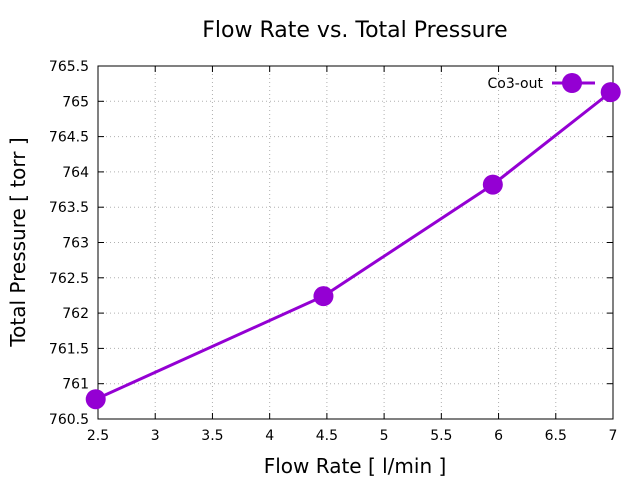  What do you see at coordinates (75, 102) in the screenshot?
I see `y-tick-label: 765` at bounding box center [75, 102].